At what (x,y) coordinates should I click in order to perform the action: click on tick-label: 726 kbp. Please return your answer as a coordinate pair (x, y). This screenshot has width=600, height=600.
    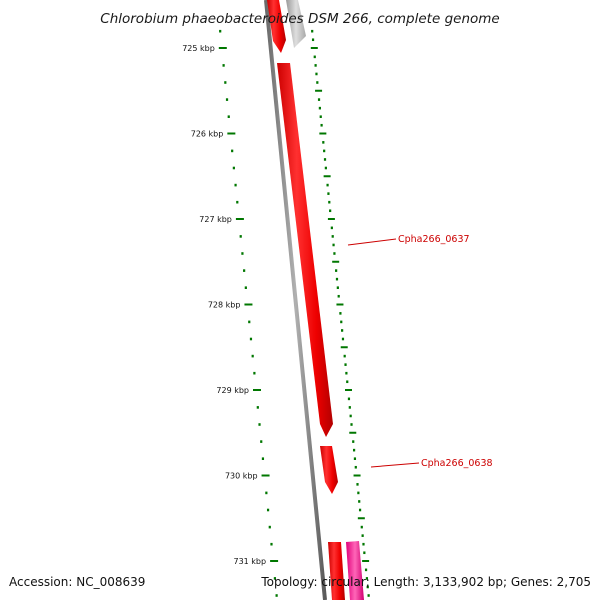
    Looking at the image, I should click on (207, 134).